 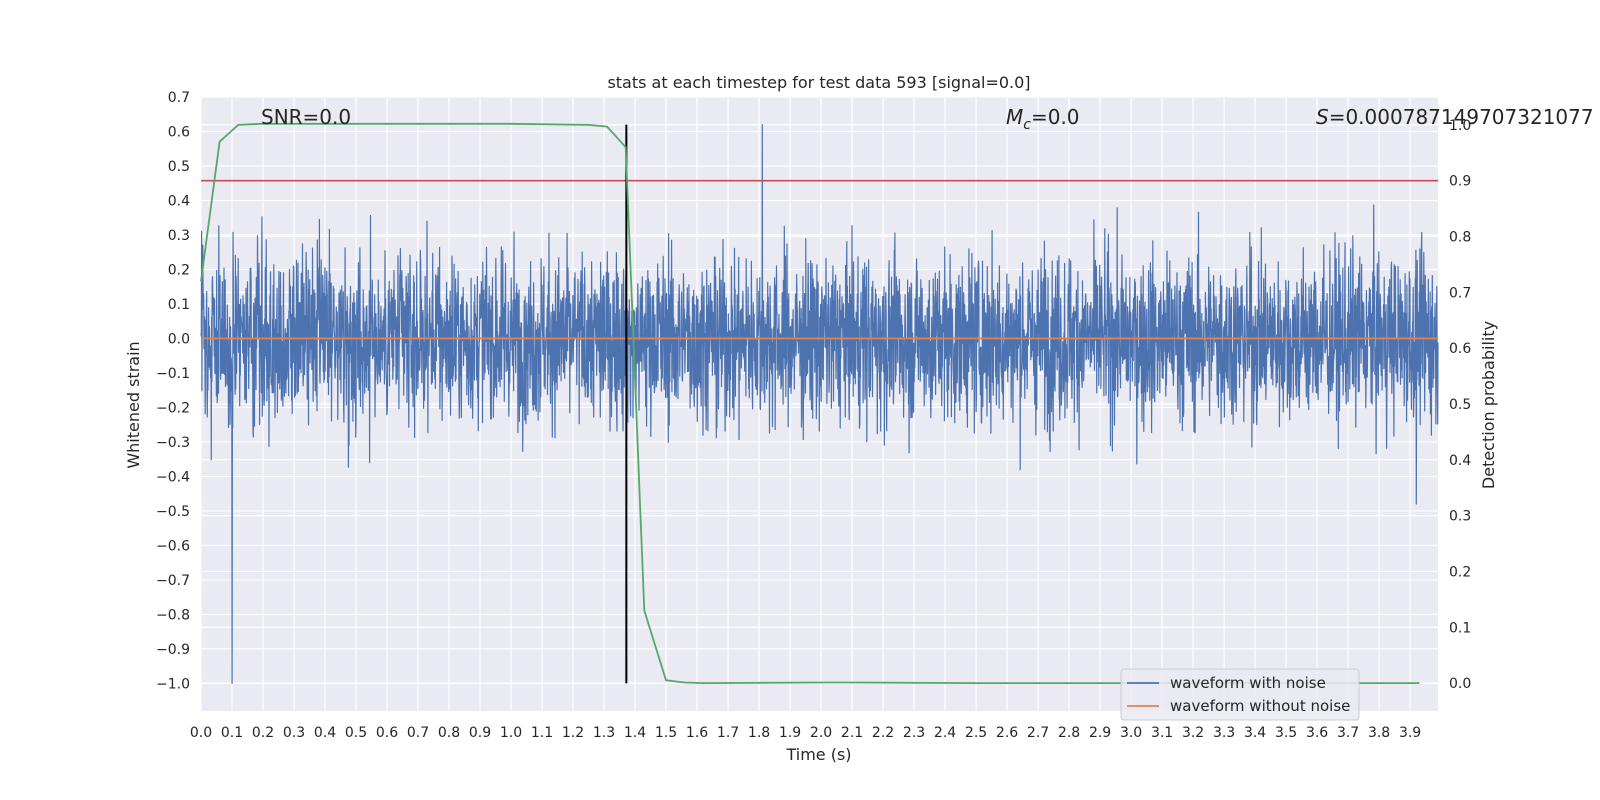 What do you see at coordinates (1286, 733) in the screenshot?
I see `x-tick-label: 3.5` at bounding box center [1286, 733].